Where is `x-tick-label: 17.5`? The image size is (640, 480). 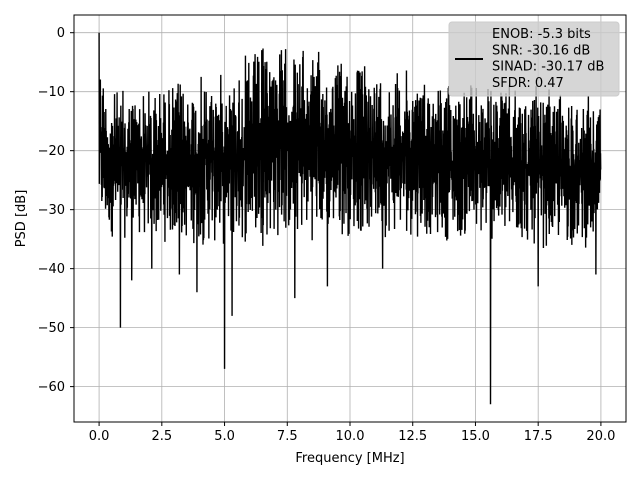 x-tick-label: 17.5 is located at coordinates (538, 436).